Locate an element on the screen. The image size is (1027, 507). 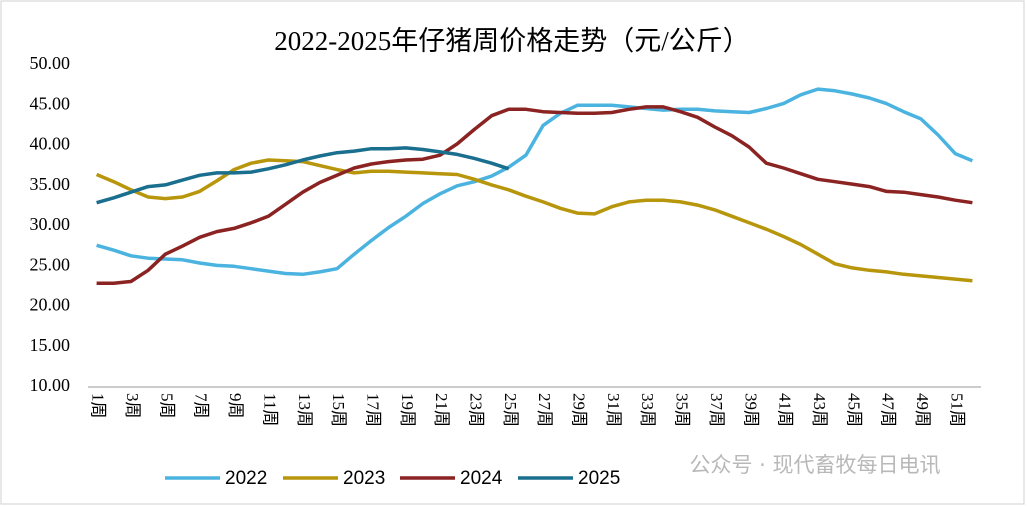
x-tick-label: 47周 is located at coordinates (888, 410).